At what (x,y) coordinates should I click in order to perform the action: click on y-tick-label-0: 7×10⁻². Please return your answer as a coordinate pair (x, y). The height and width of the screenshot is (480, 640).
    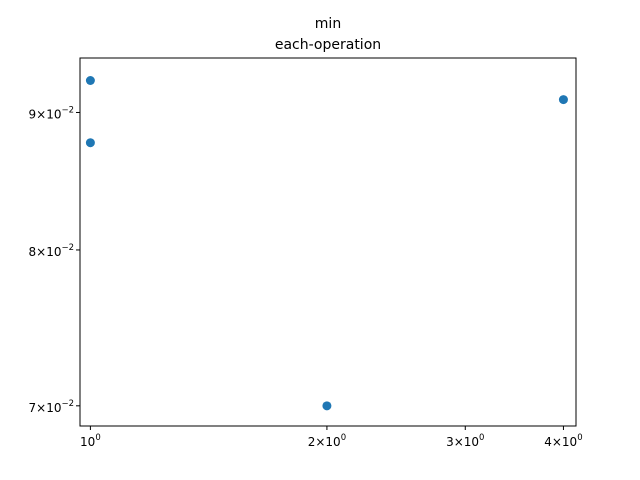
    Looking at the image, I should click on (52, 407).